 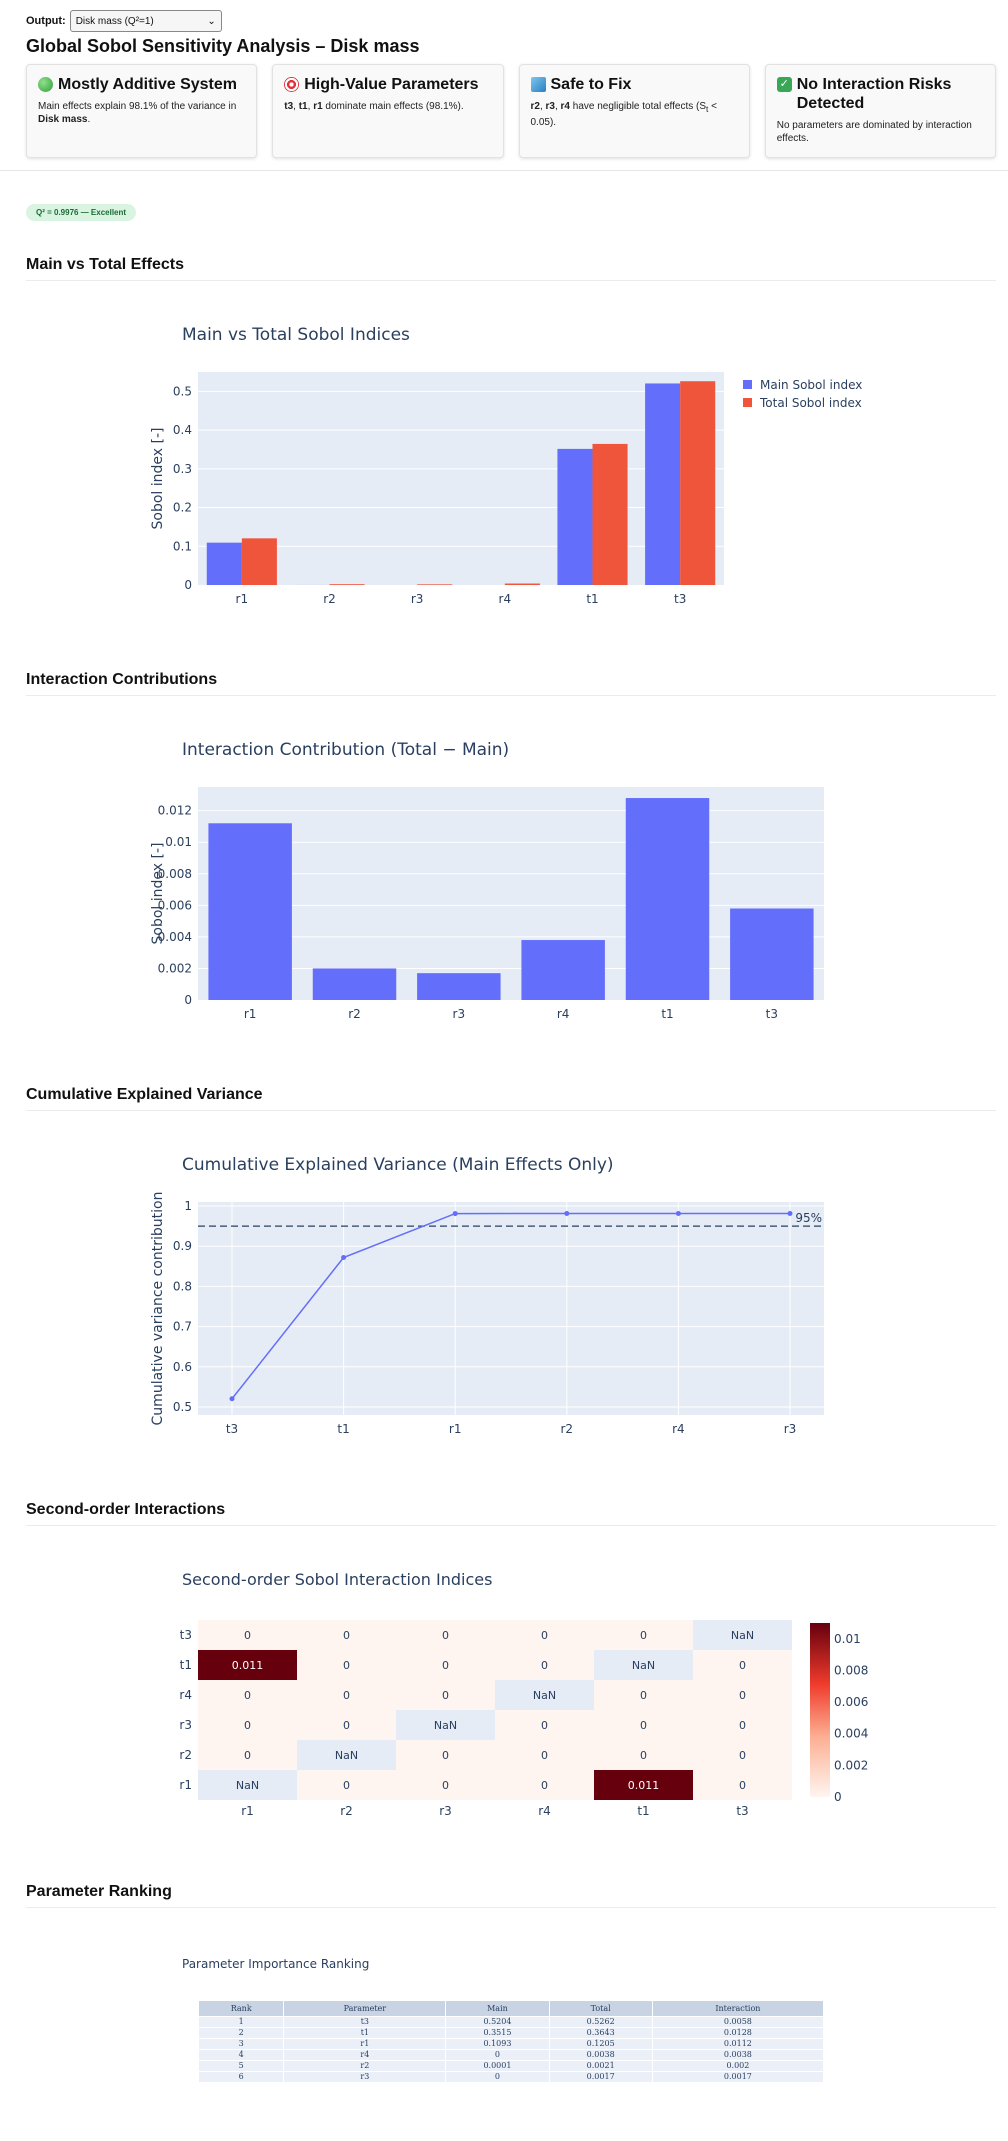 What do you see at coordinates (114, 21) in the screenshot?
I see `output-select-value: Disk mass (Q²=1)` at bounding box center [114, 21].